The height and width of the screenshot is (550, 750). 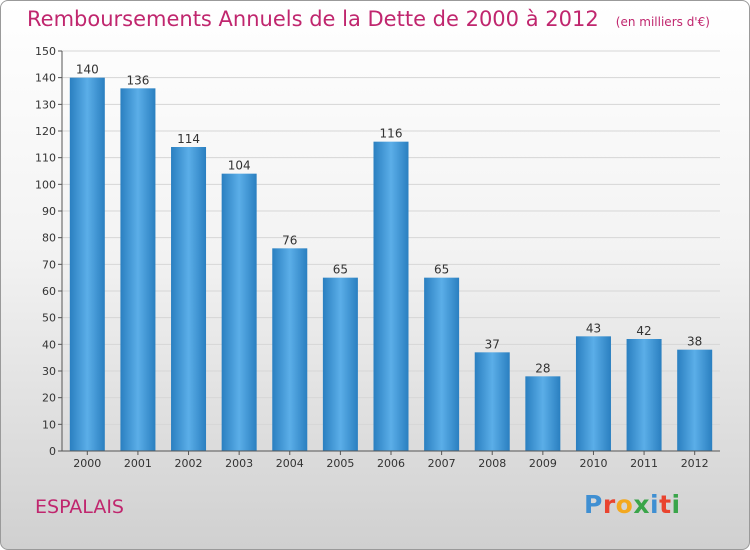 What do you see at coordinates (391, 134) in the screenshot?
I see `data-label: 116` at bounding box center [391, 134].